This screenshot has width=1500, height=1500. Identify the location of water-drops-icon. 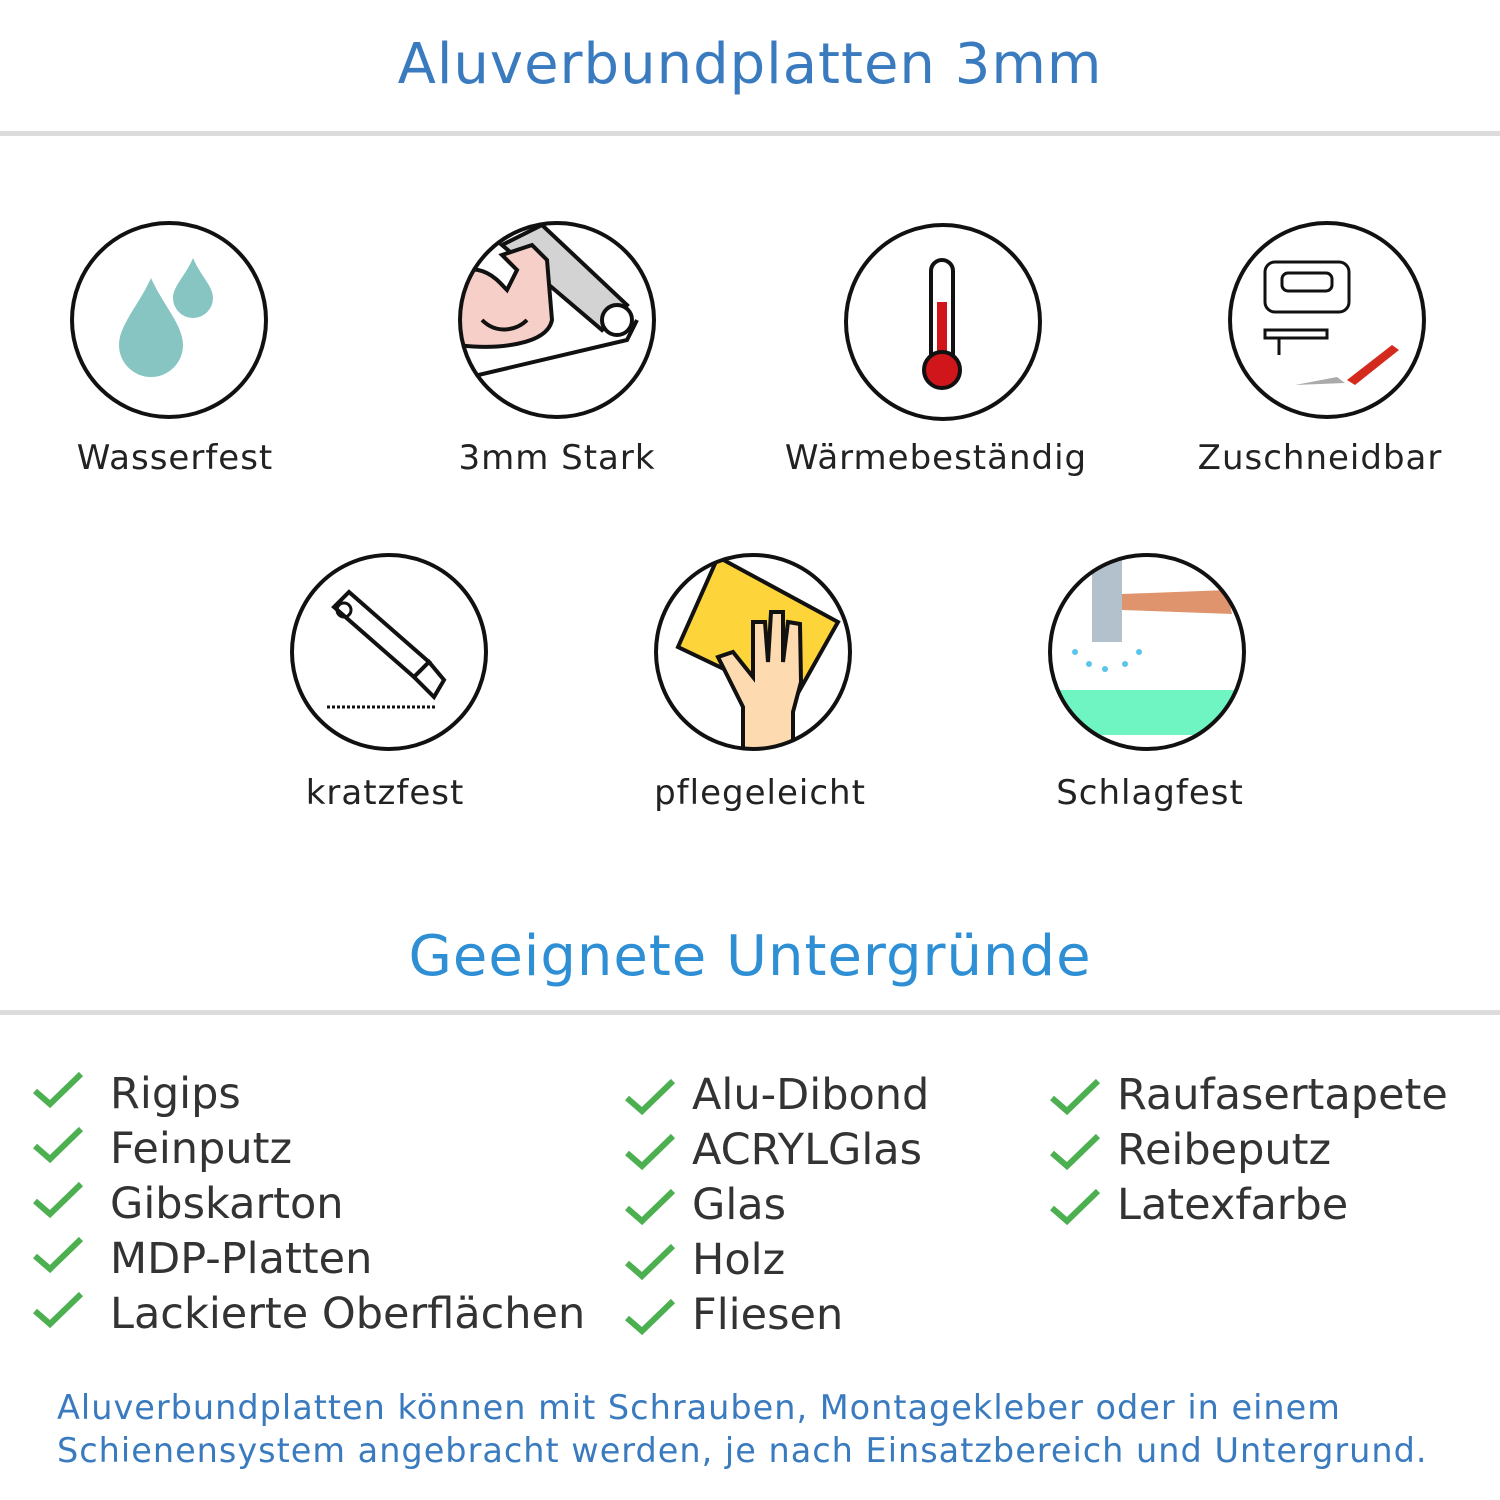
(169, 320).